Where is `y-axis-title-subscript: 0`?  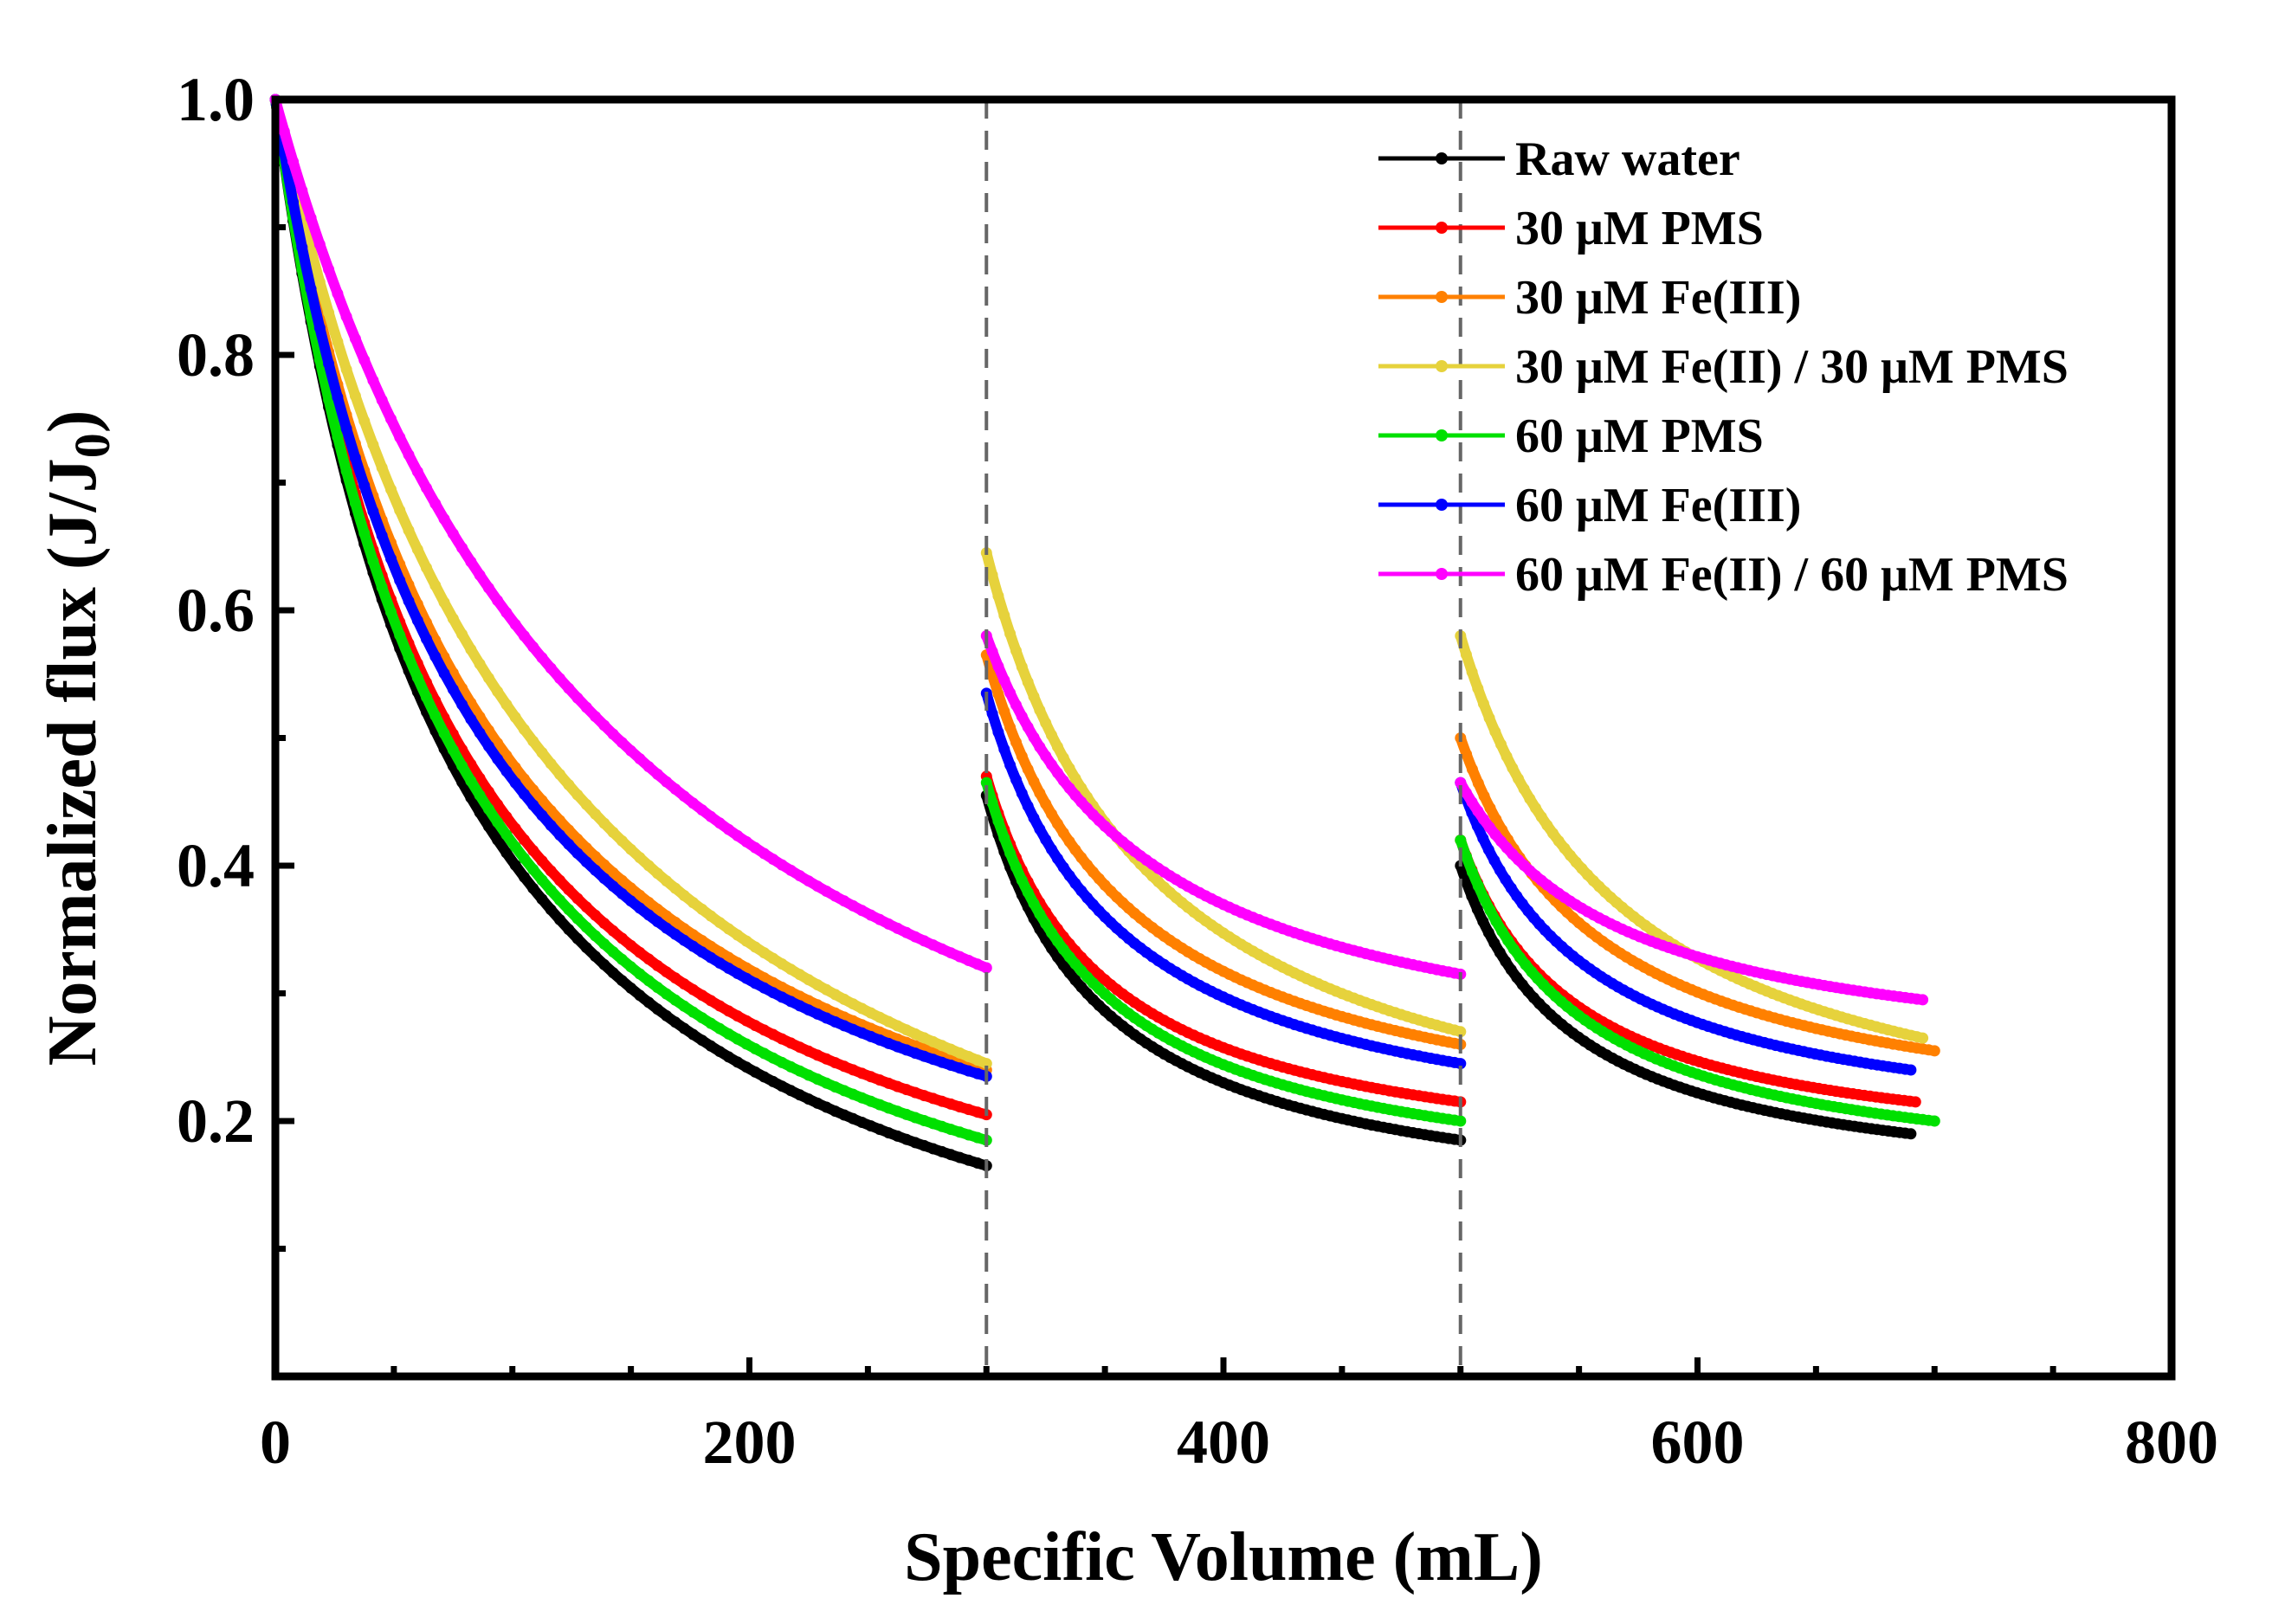 y-axis-title-subscript: 0 is located at coordinates (92, 445).